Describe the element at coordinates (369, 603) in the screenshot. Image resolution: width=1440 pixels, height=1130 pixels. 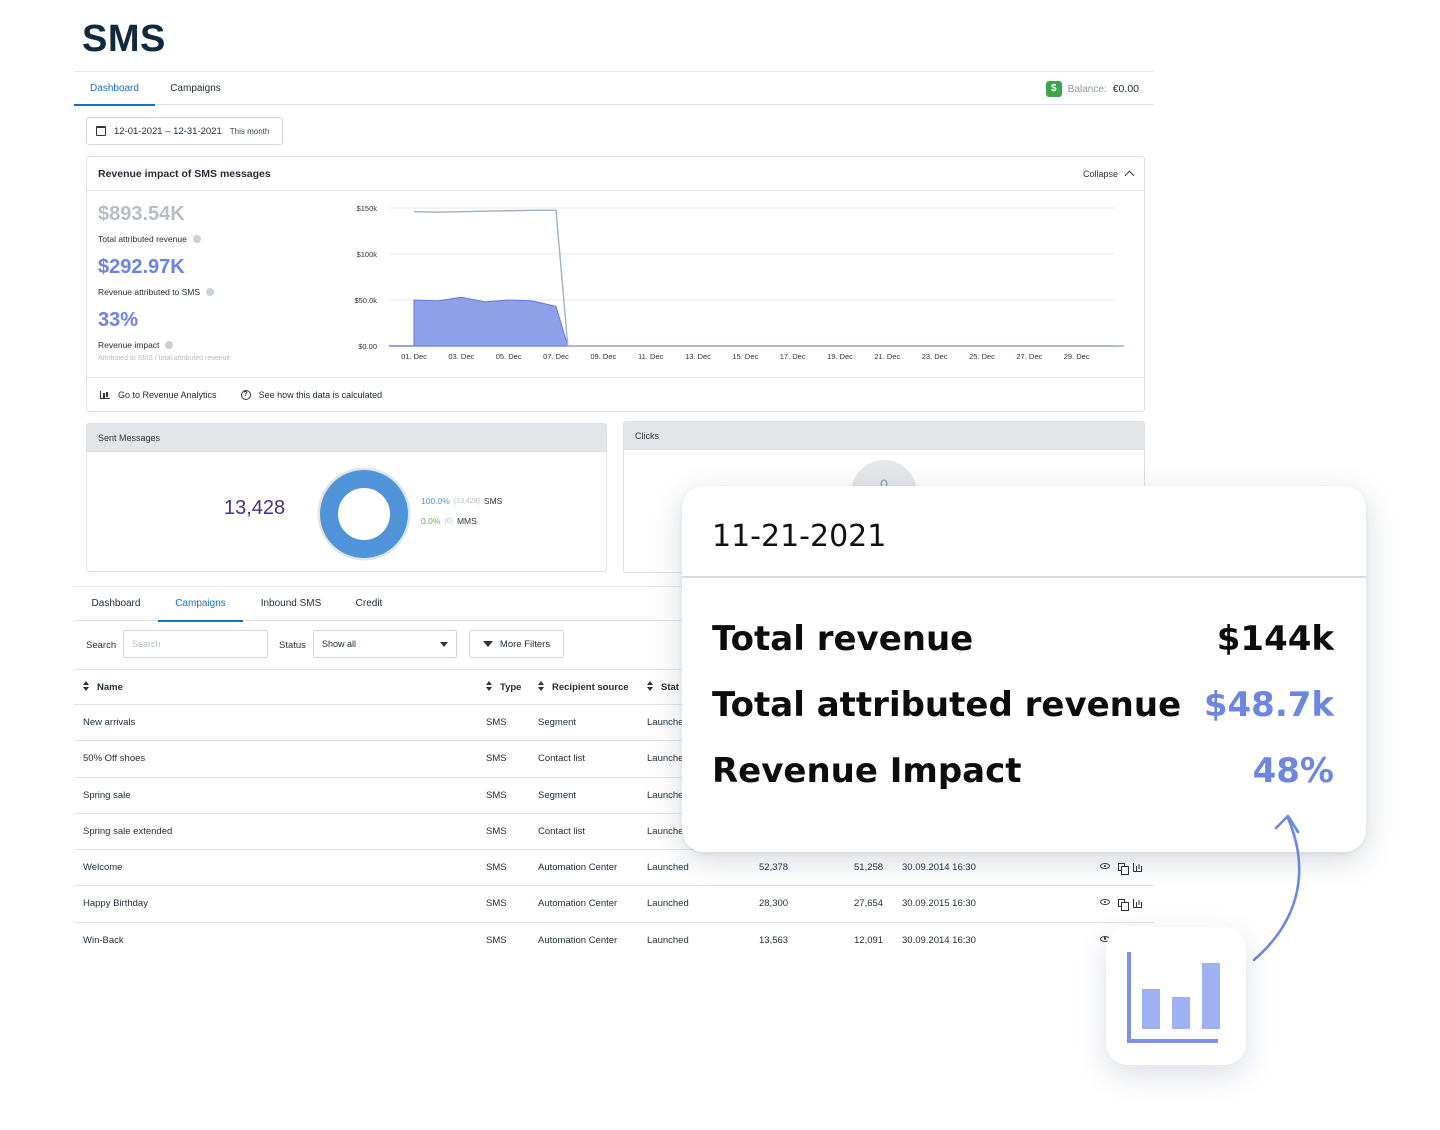
I see `subtab-credit: Credit` at that location.